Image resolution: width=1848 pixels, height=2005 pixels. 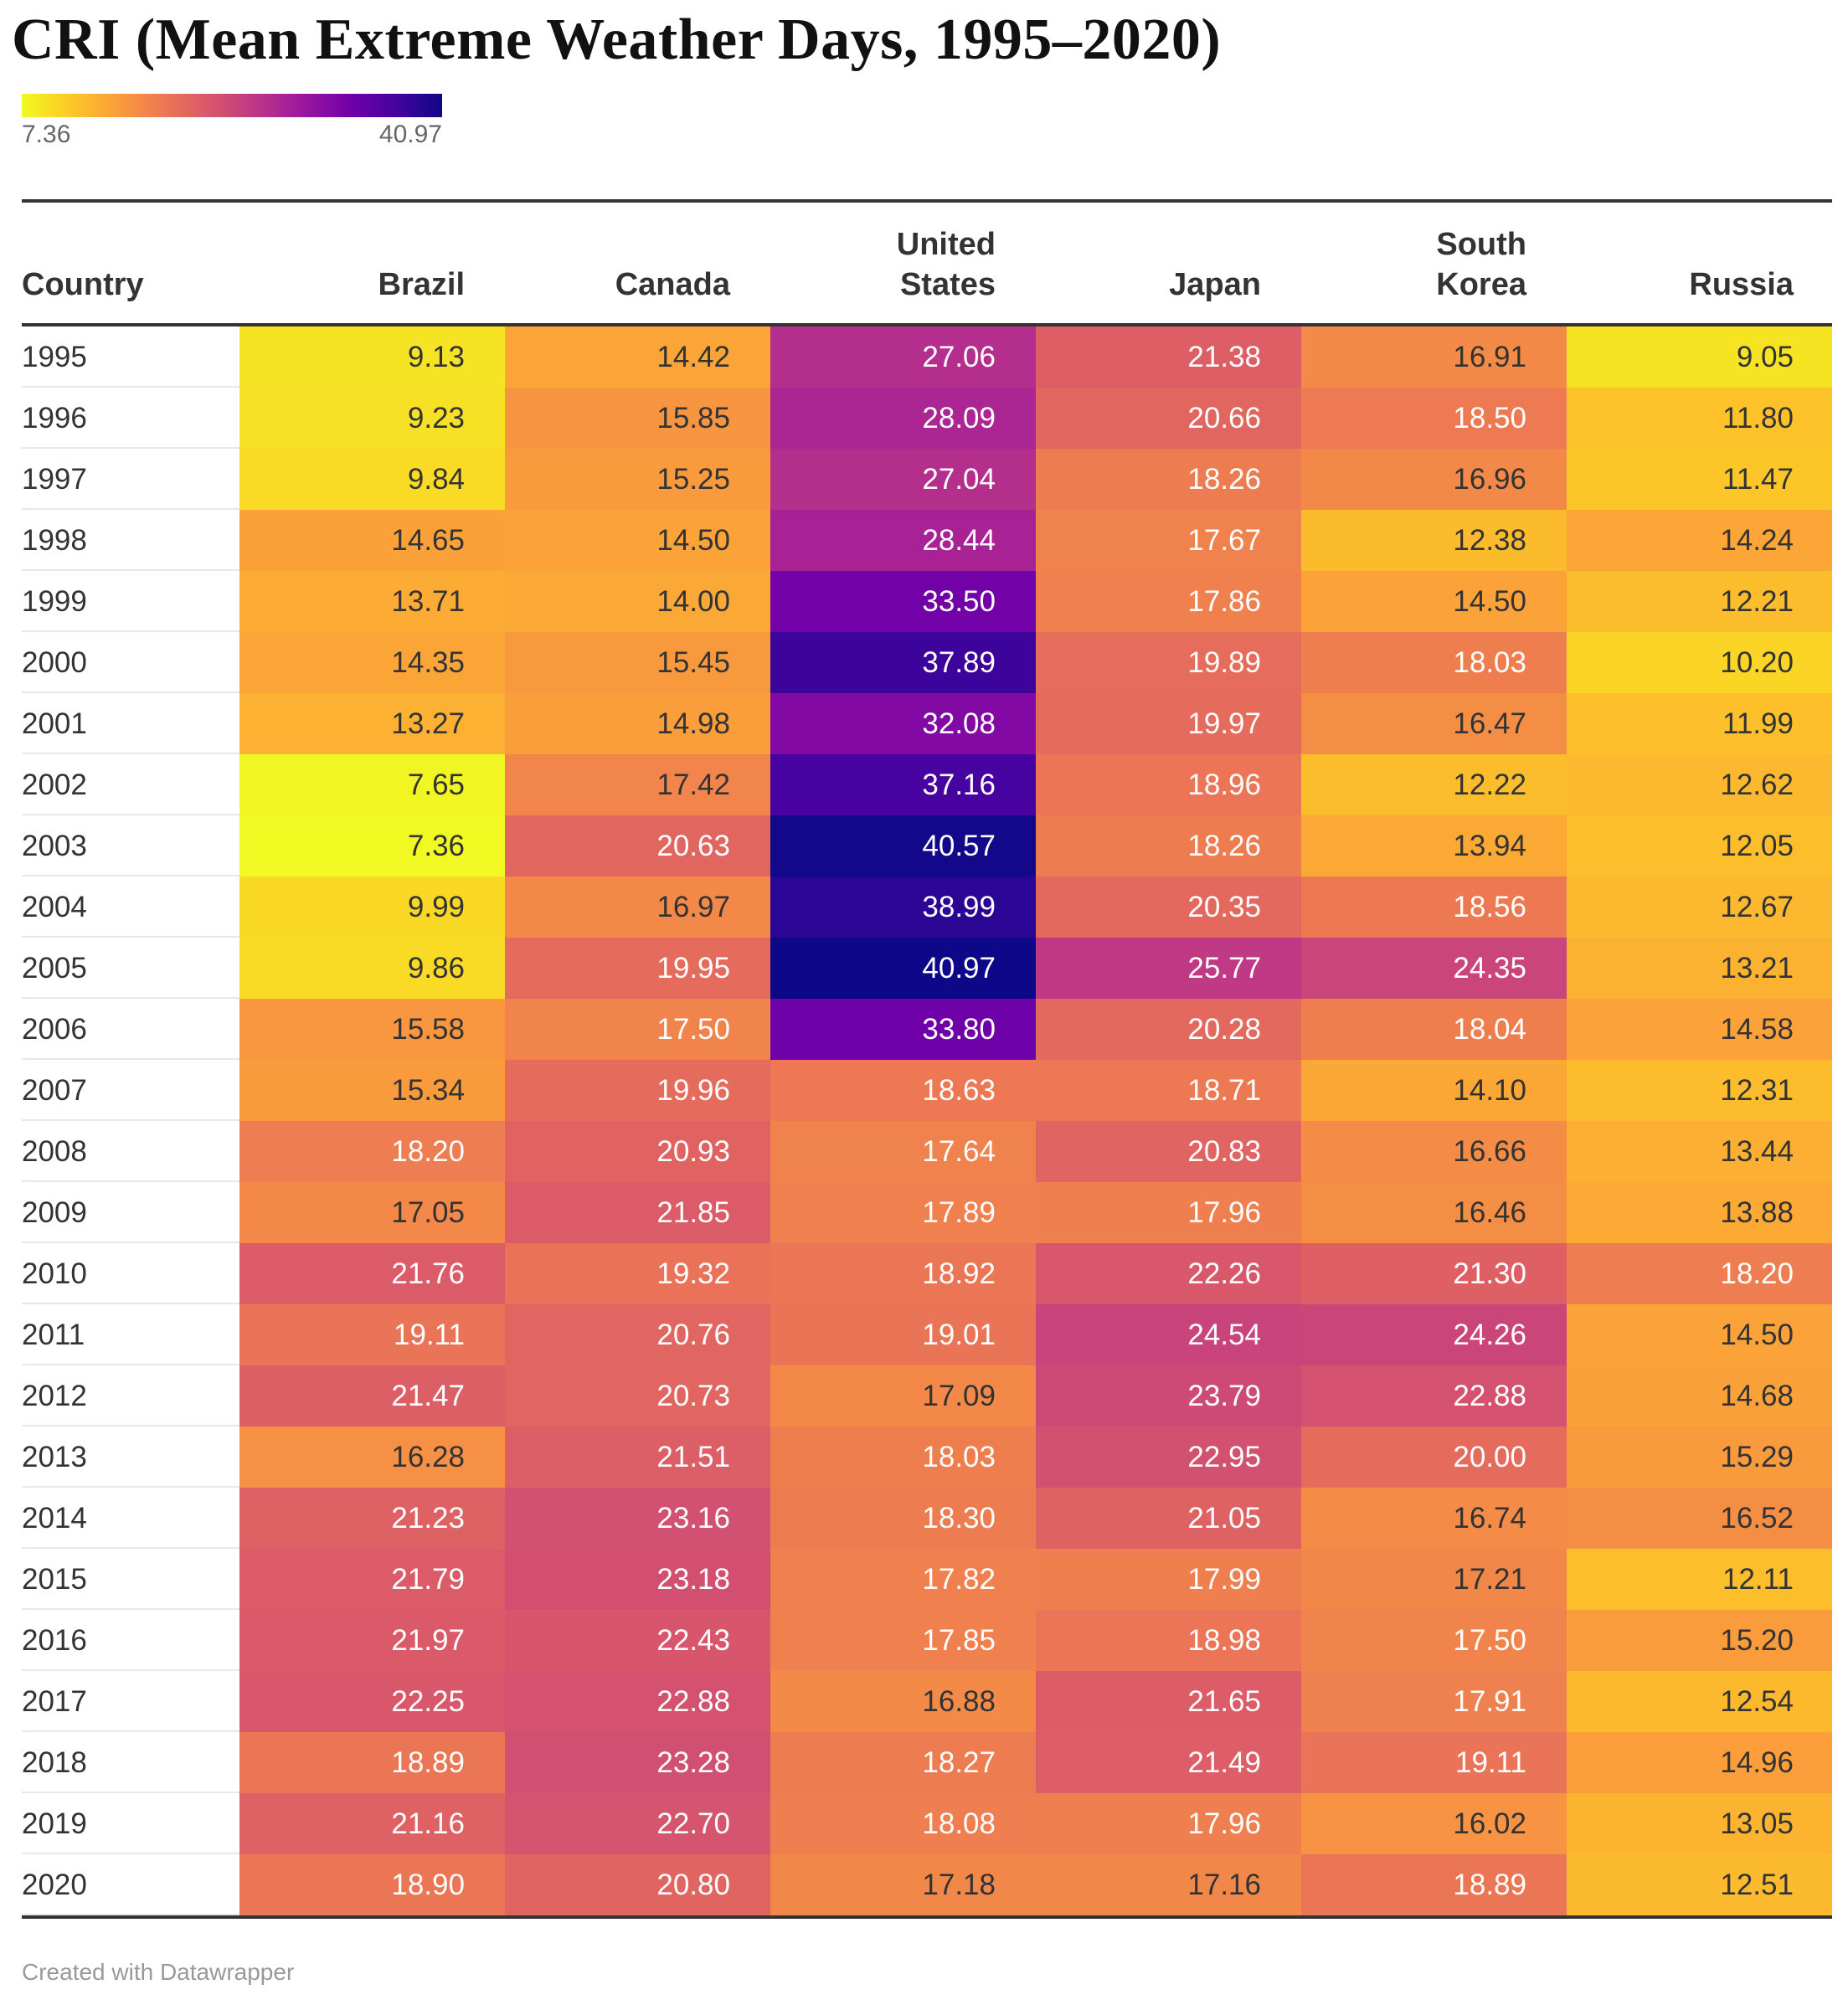 I want to click on table-row: 2016 21.97 22.43 17.85 18.98 17.50 15.20, so click(x=927, y=1641).